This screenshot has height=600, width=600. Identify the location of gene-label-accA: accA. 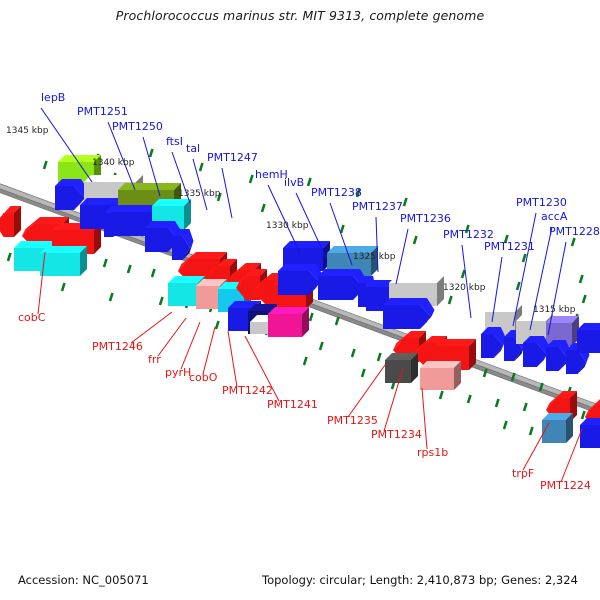
(554, 216).